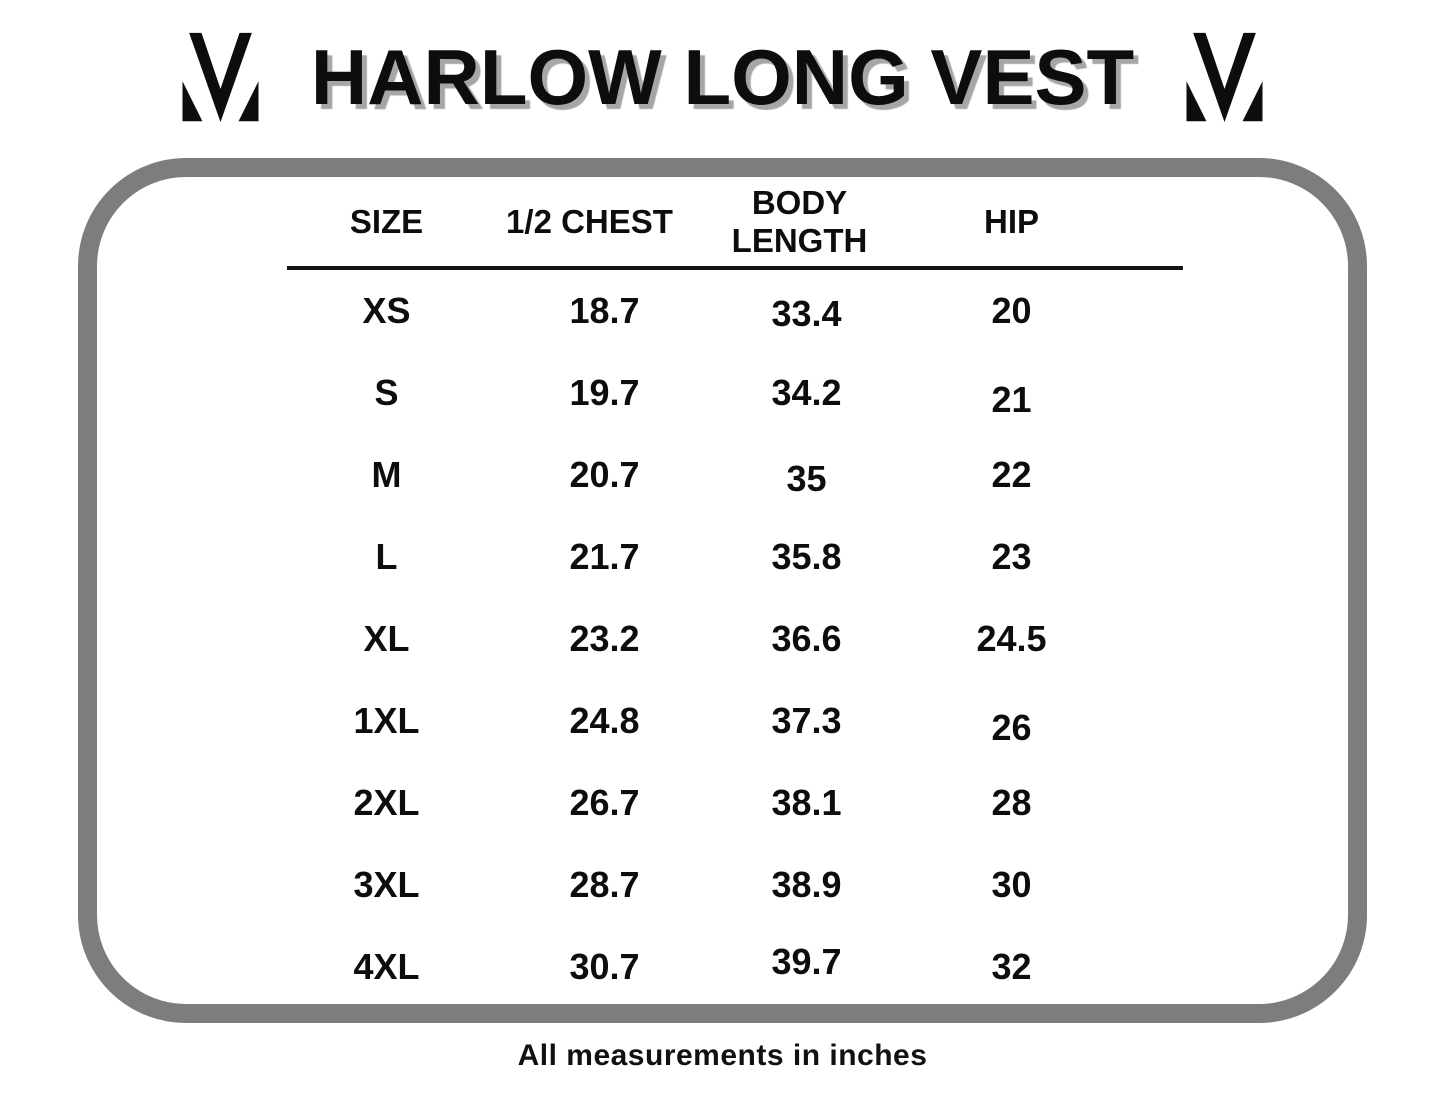 This screenshot has height=1116, width=1445. What do you see at coordinates (604, 556) in the screenshot?
I see `cell-half-chest: 21.7` at bounding box center [604, 556].